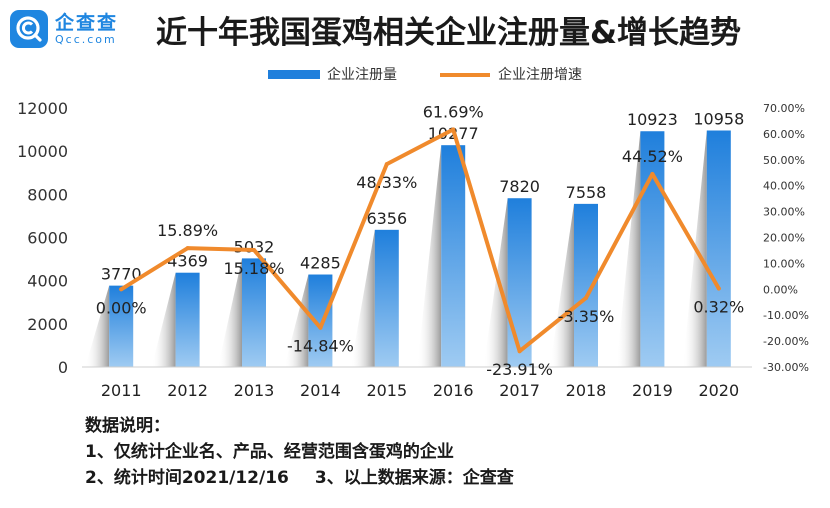 The image size is (830, 508). I want to click on bar-2013, so click(254, 312).